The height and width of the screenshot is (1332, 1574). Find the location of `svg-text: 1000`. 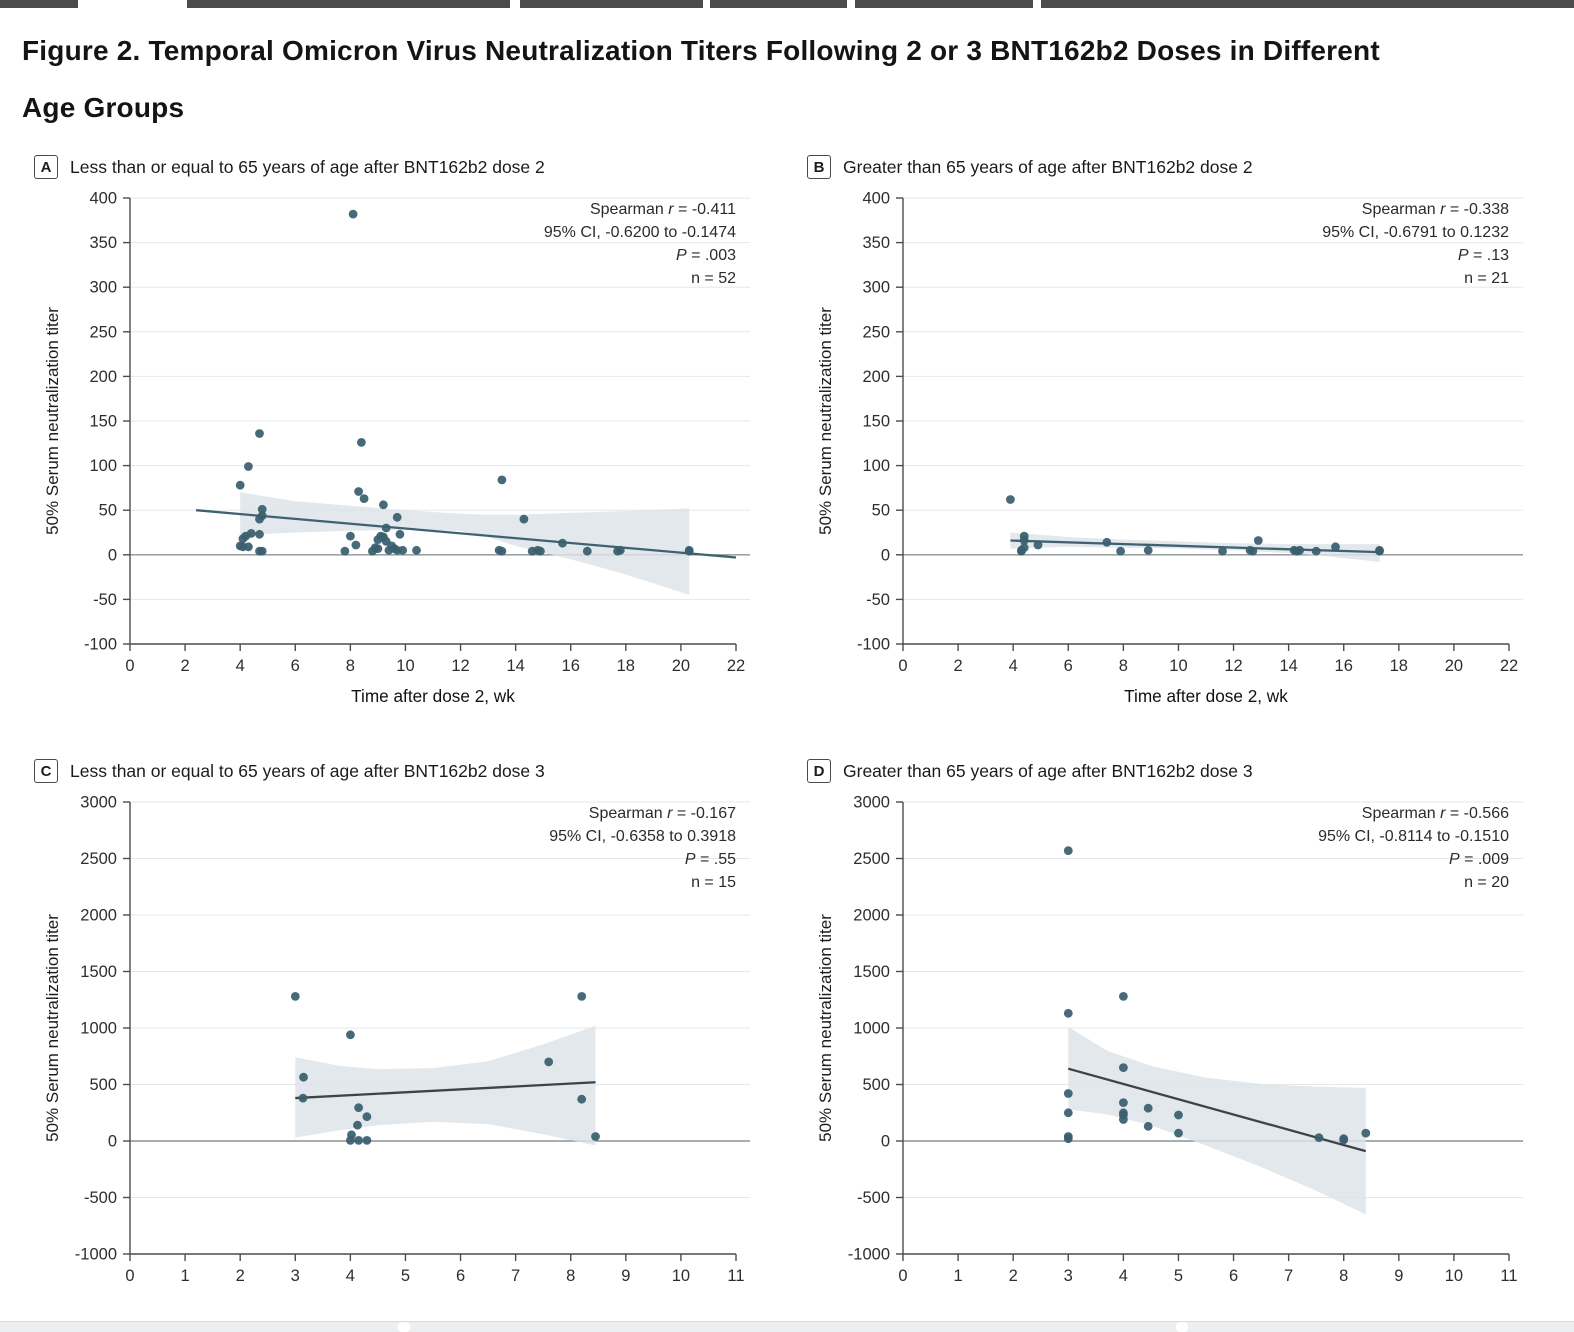

svg-text: 1000 is located at coordinates (871, 1029).